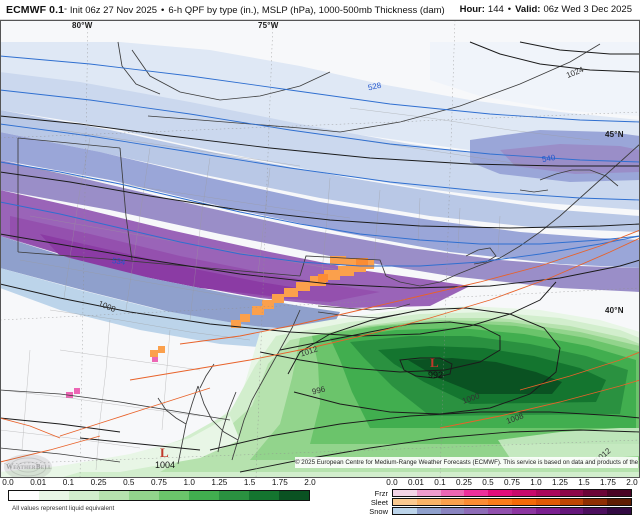 Image resolution: width=640 pixels, height=525 pixels. Describe the element at coordinates (279, 482) in the screenshot. I see `qpf-tick: 1.75` at that location.